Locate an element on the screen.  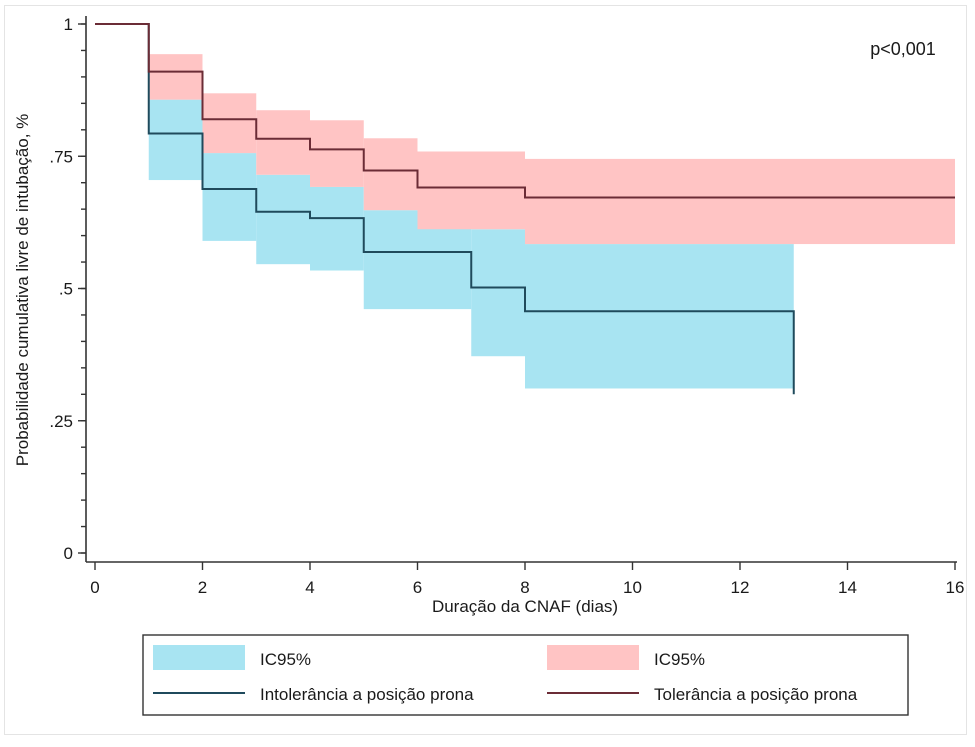
x-tick-label: 6 is located at coordinates (417, 587).